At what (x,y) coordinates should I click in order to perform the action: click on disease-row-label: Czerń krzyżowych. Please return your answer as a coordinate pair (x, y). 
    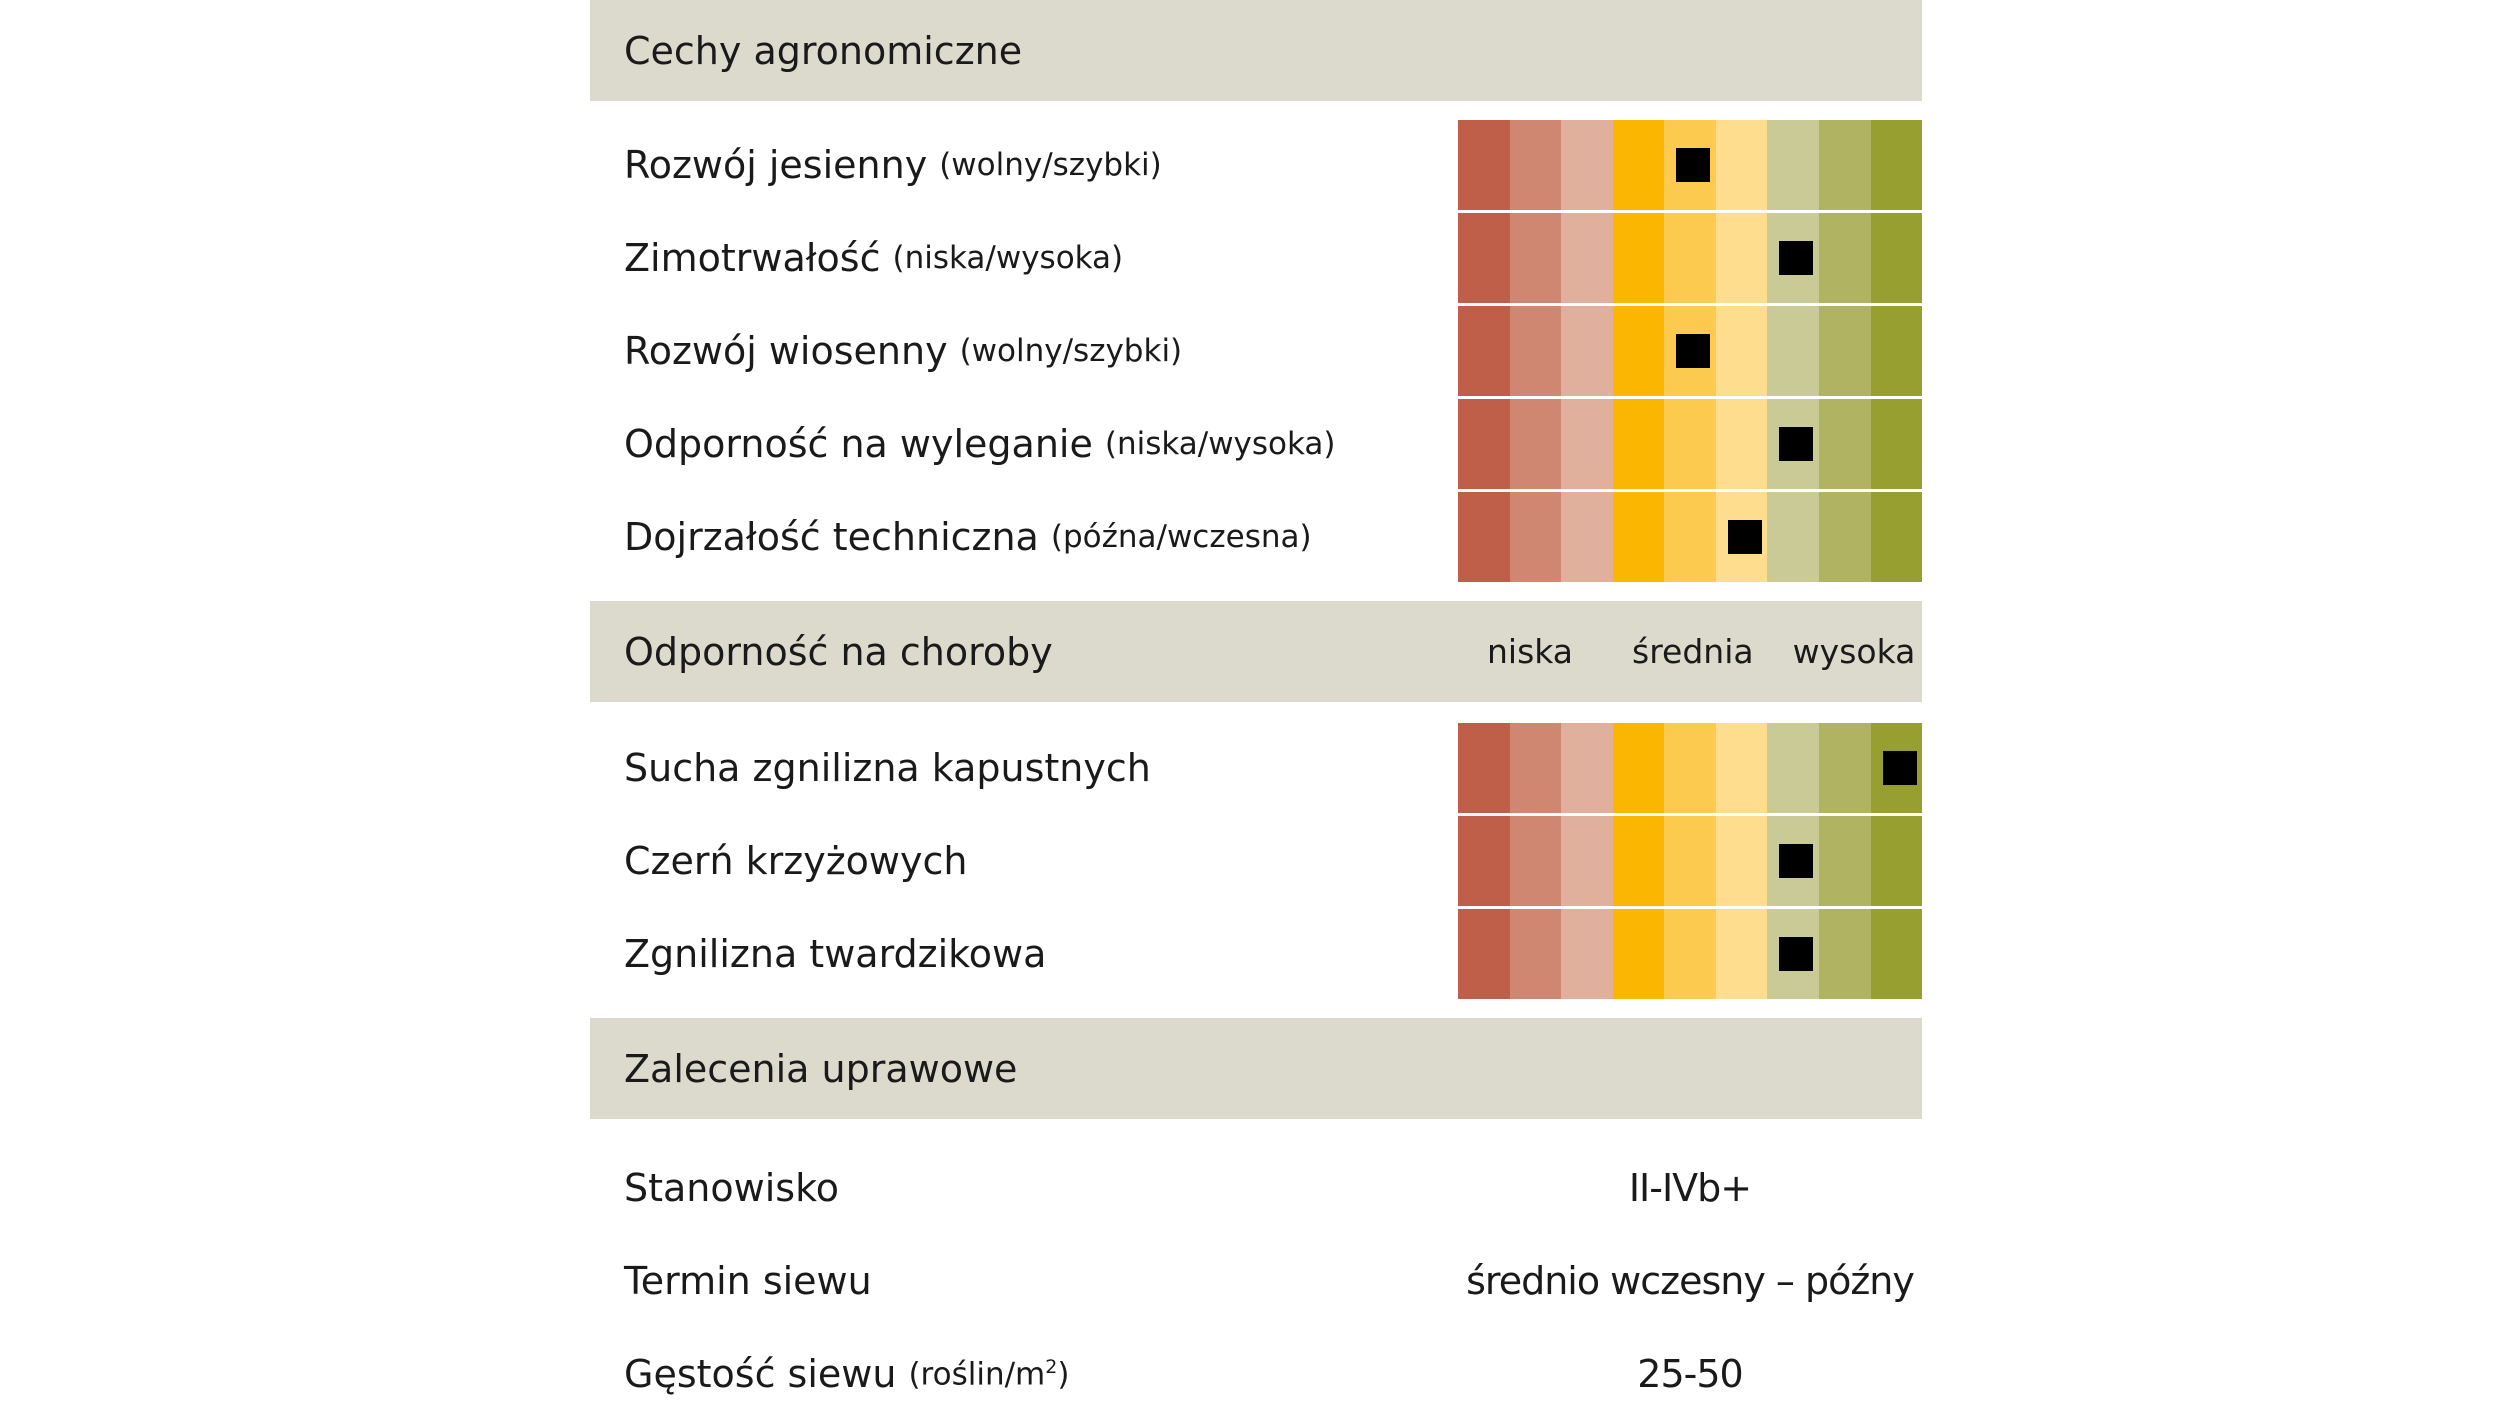
    Looking at the image, I should click on (795, 861).